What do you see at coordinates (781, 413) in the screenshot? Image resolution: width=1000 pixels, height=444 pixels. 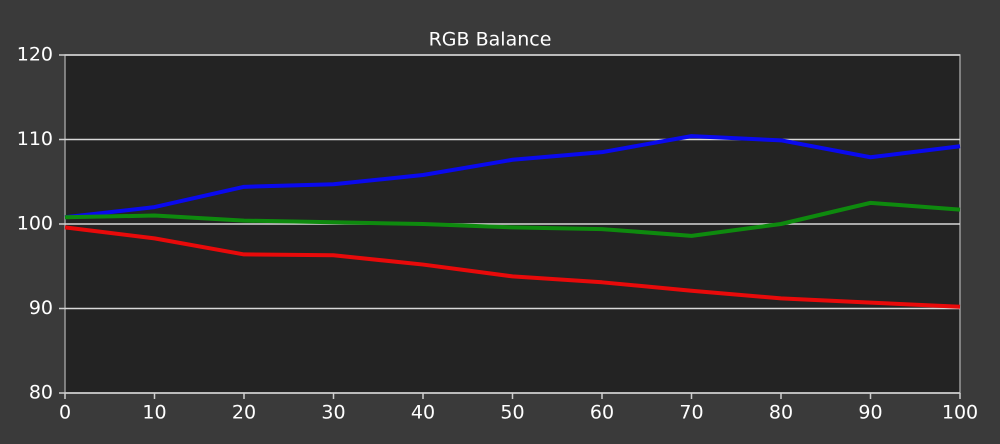 I see `x-tick-label: 80` at bounding box center [781, 413].